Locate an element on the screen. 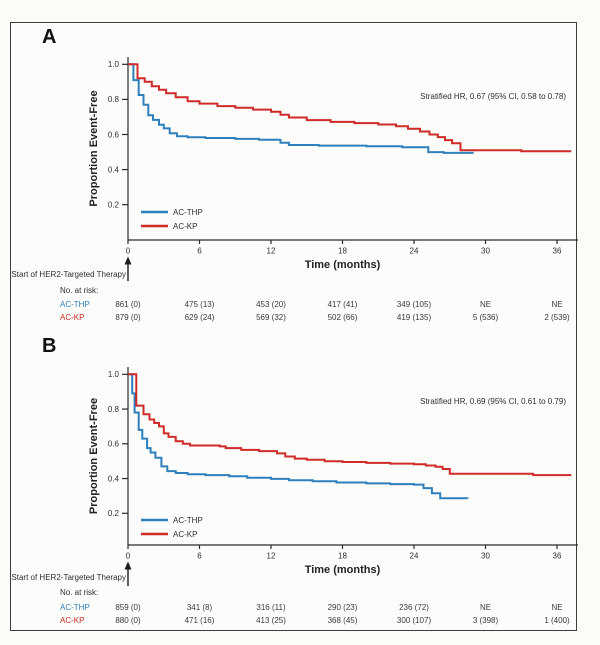 The image size is (600, 645). y-tick-label-a: 0.8 is located at coordinates (114, 99).